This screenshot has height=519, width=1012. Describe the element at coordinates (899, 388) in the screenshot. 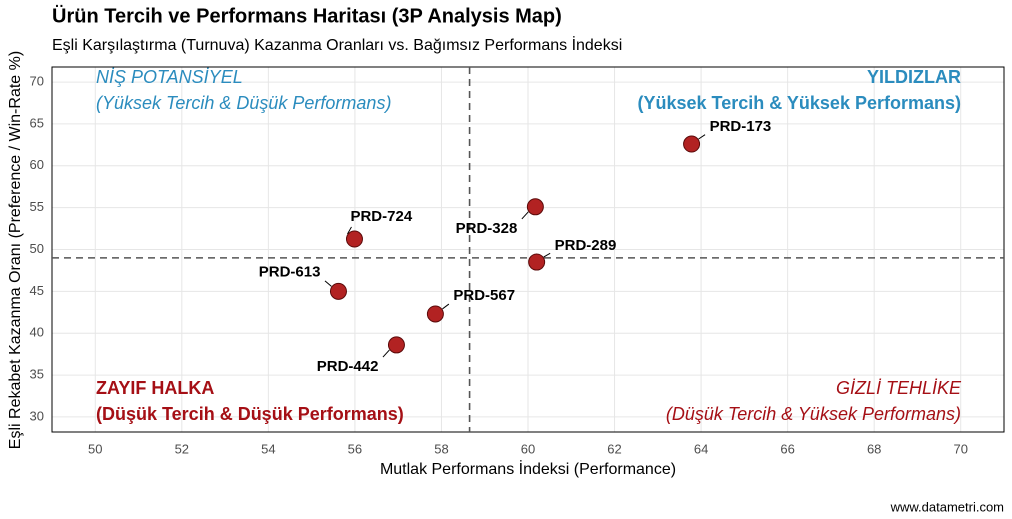

I see `quadrant-title: GİZLİ TEHLİKE` at that location.